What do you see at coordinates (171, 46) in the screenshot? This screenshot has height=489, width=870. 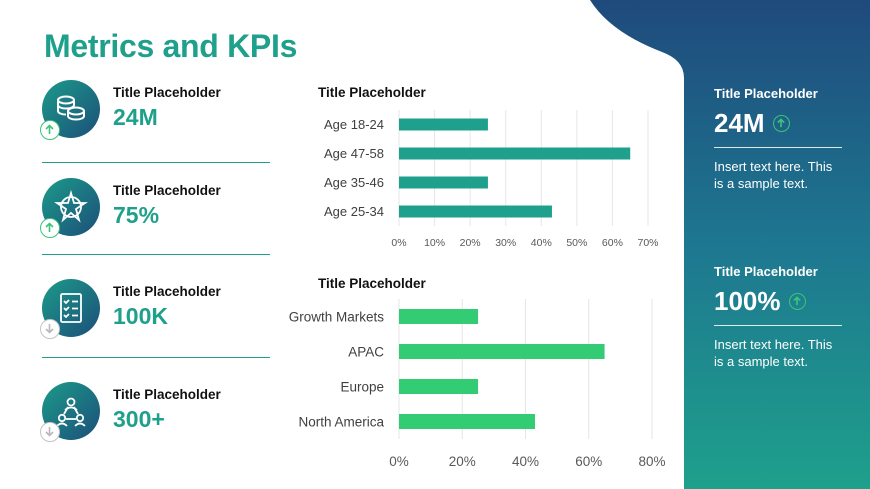 I see `page-title: Metrics and KPIs` at bounding box center [171, 46].